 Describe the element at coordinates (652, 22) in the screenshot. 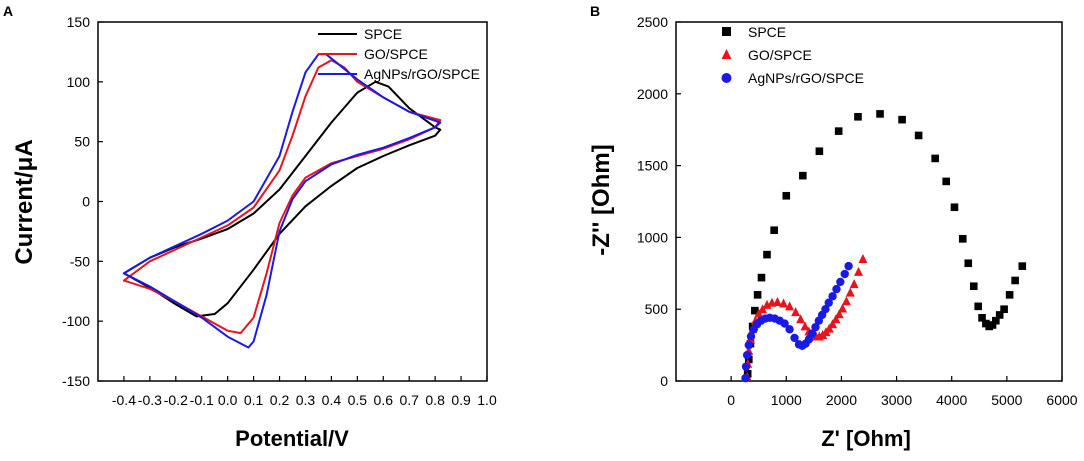

I see `chart-b-ytick-label: 2500` at that location.